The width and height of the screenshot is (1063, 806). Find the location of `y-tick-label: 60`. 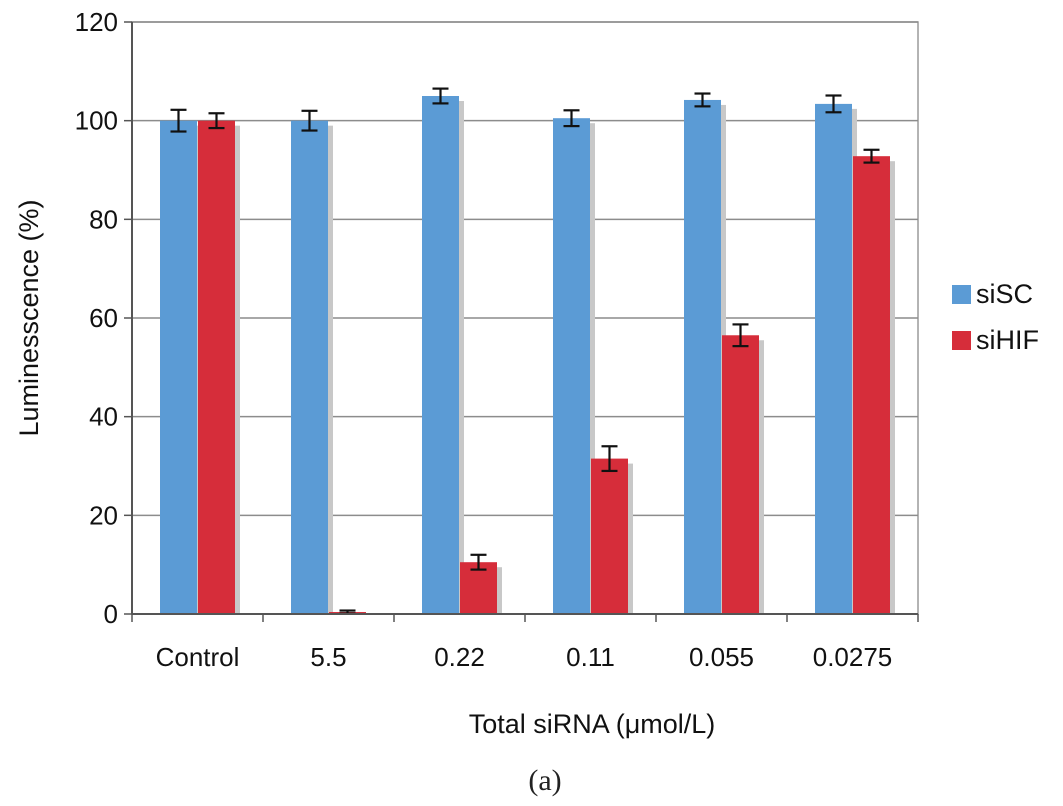

y-tick-label: 60 is located at coordinates (103, 318).